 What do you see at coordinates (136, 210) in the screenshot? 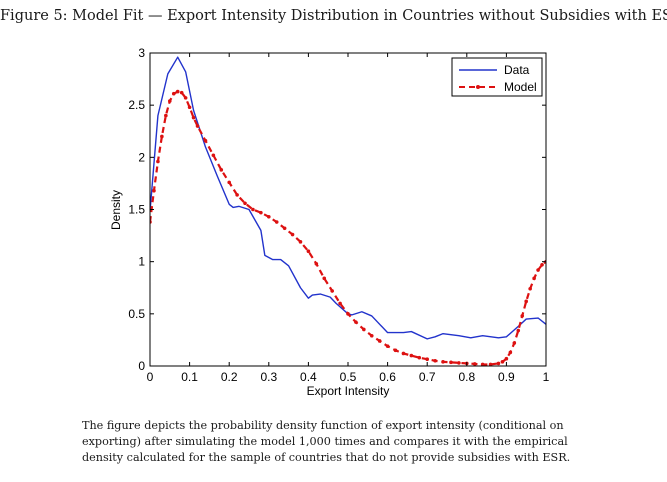
I see `y-tick-label: 1.5` at bounding box center [136, 210].